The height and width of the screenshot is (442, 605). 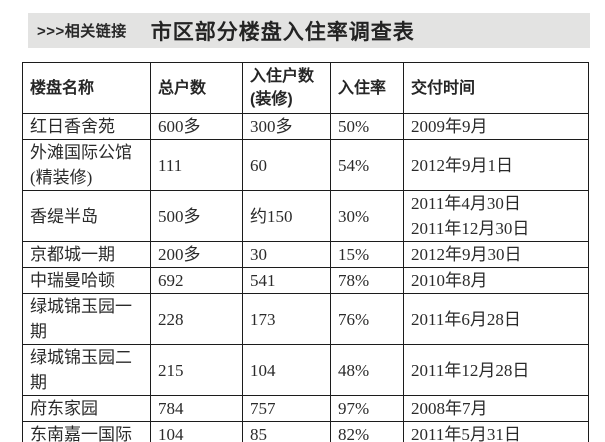 I want to click on cell-delivery-date: 2011年4月30日 2011年12月30日, so click(x=496, y=216).